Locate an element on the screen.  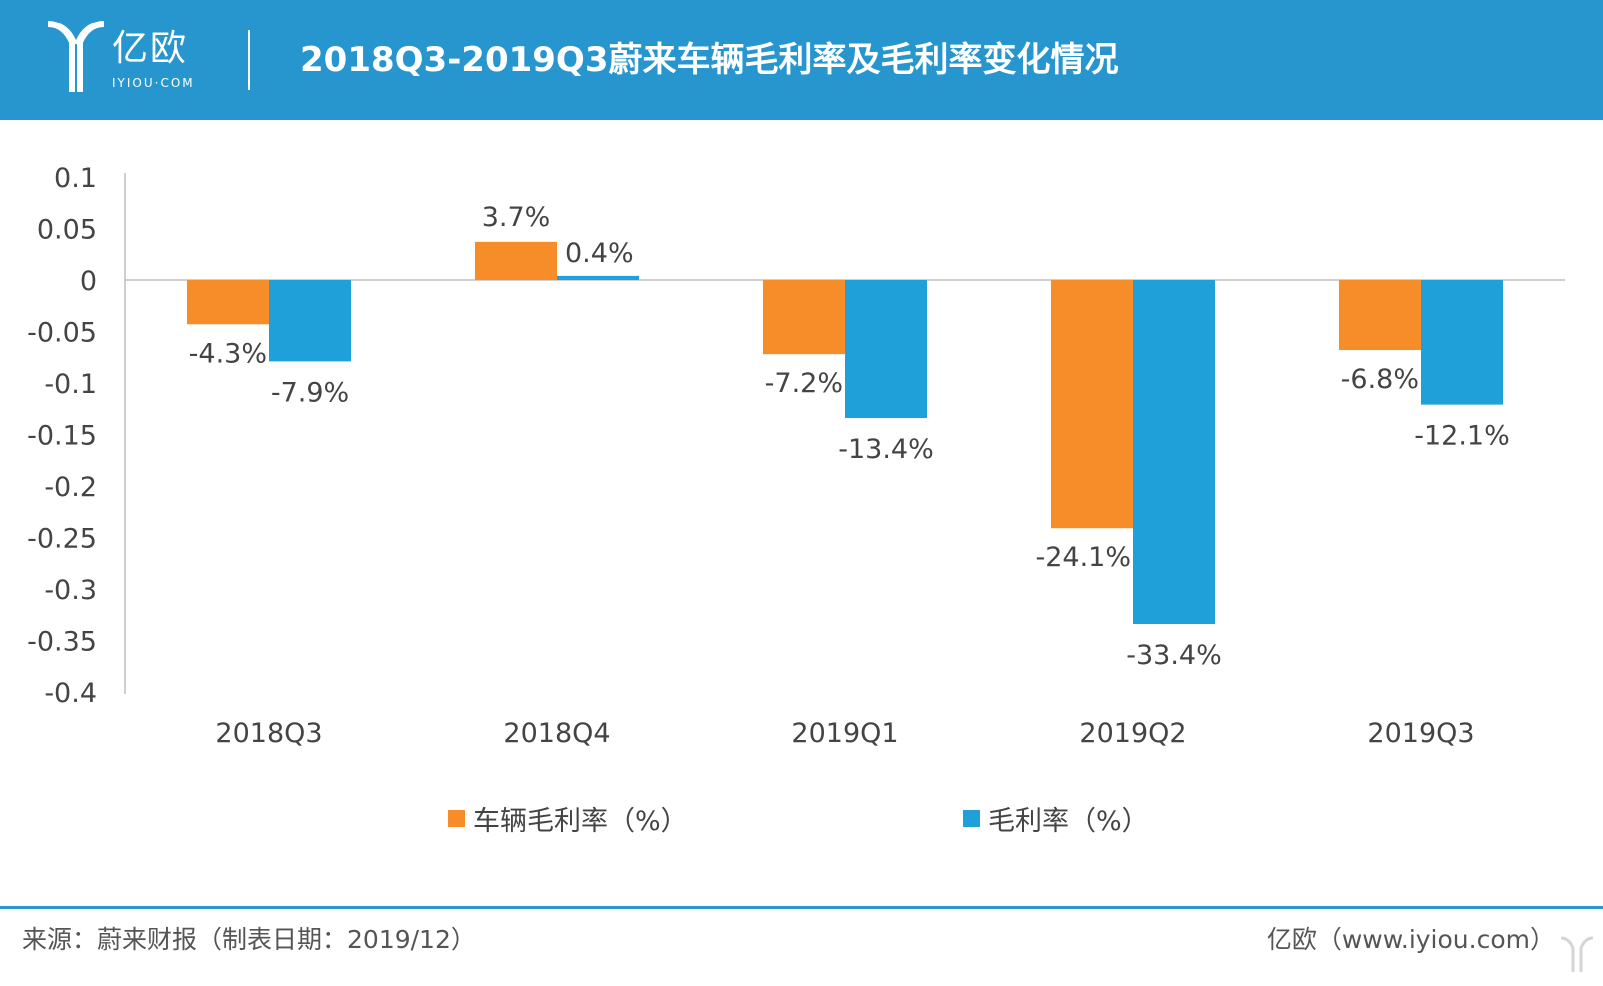
x-category-label: 2018Q3 is located at coordinates (268, 733).